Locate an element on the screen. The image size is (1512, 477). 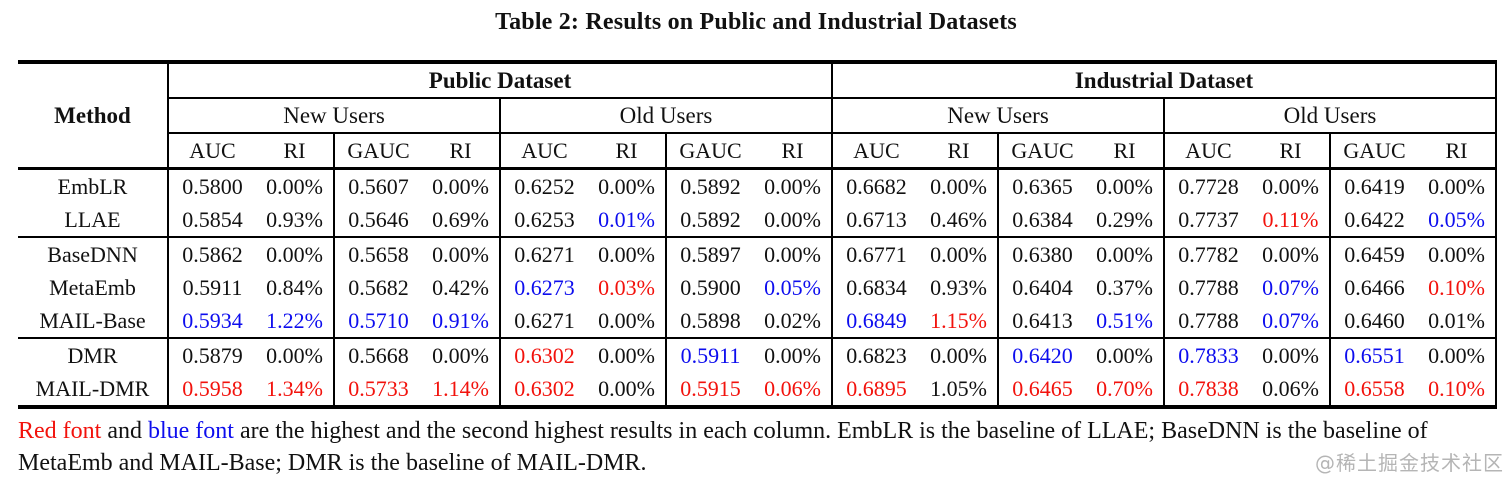
user-group-row: New Users Old Users New Users Old Users is located at coordinates (757, 116).